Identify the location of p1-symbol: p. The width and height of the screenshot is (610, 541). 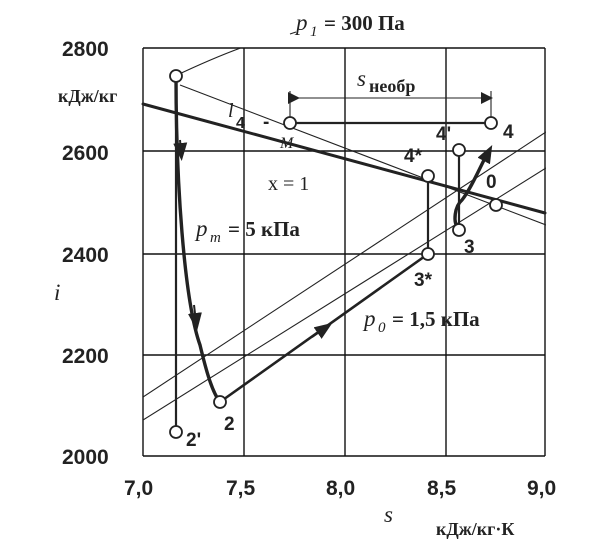
(301, 22).